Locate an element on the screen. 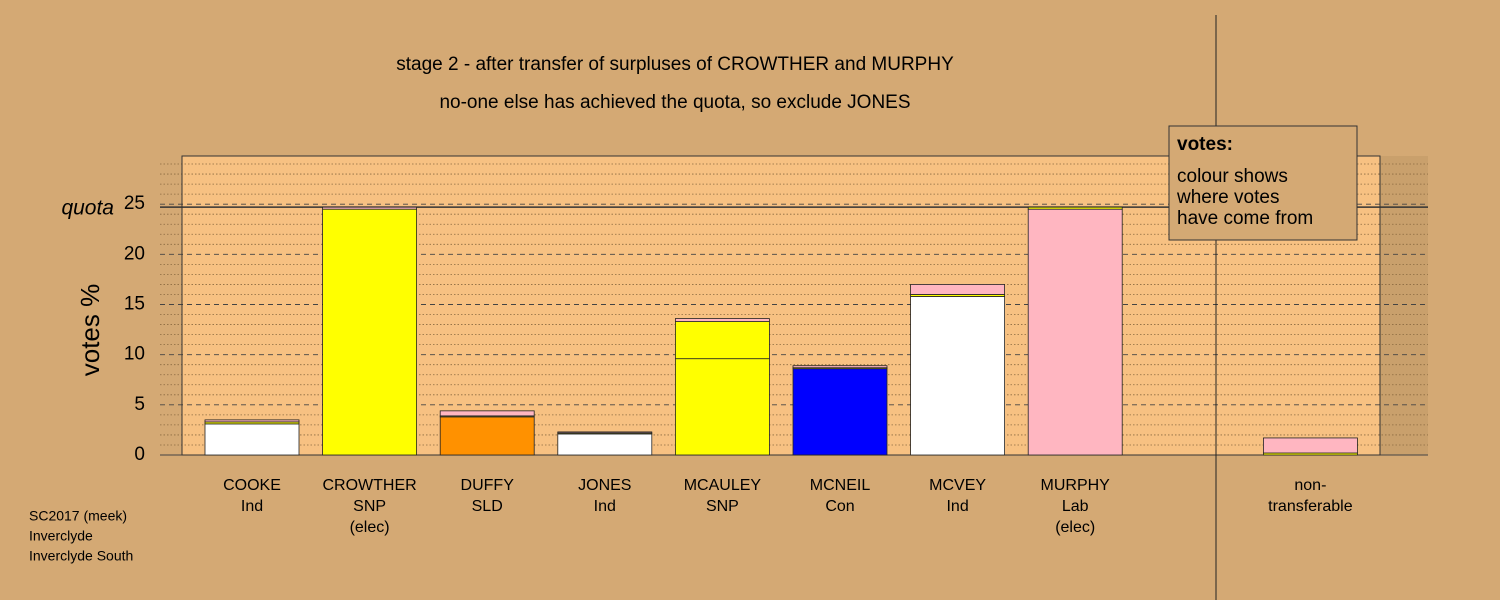 The height and width of the screenshot is (600, 1500). y-tick-label: 15 is located at coordinates (134, 304).